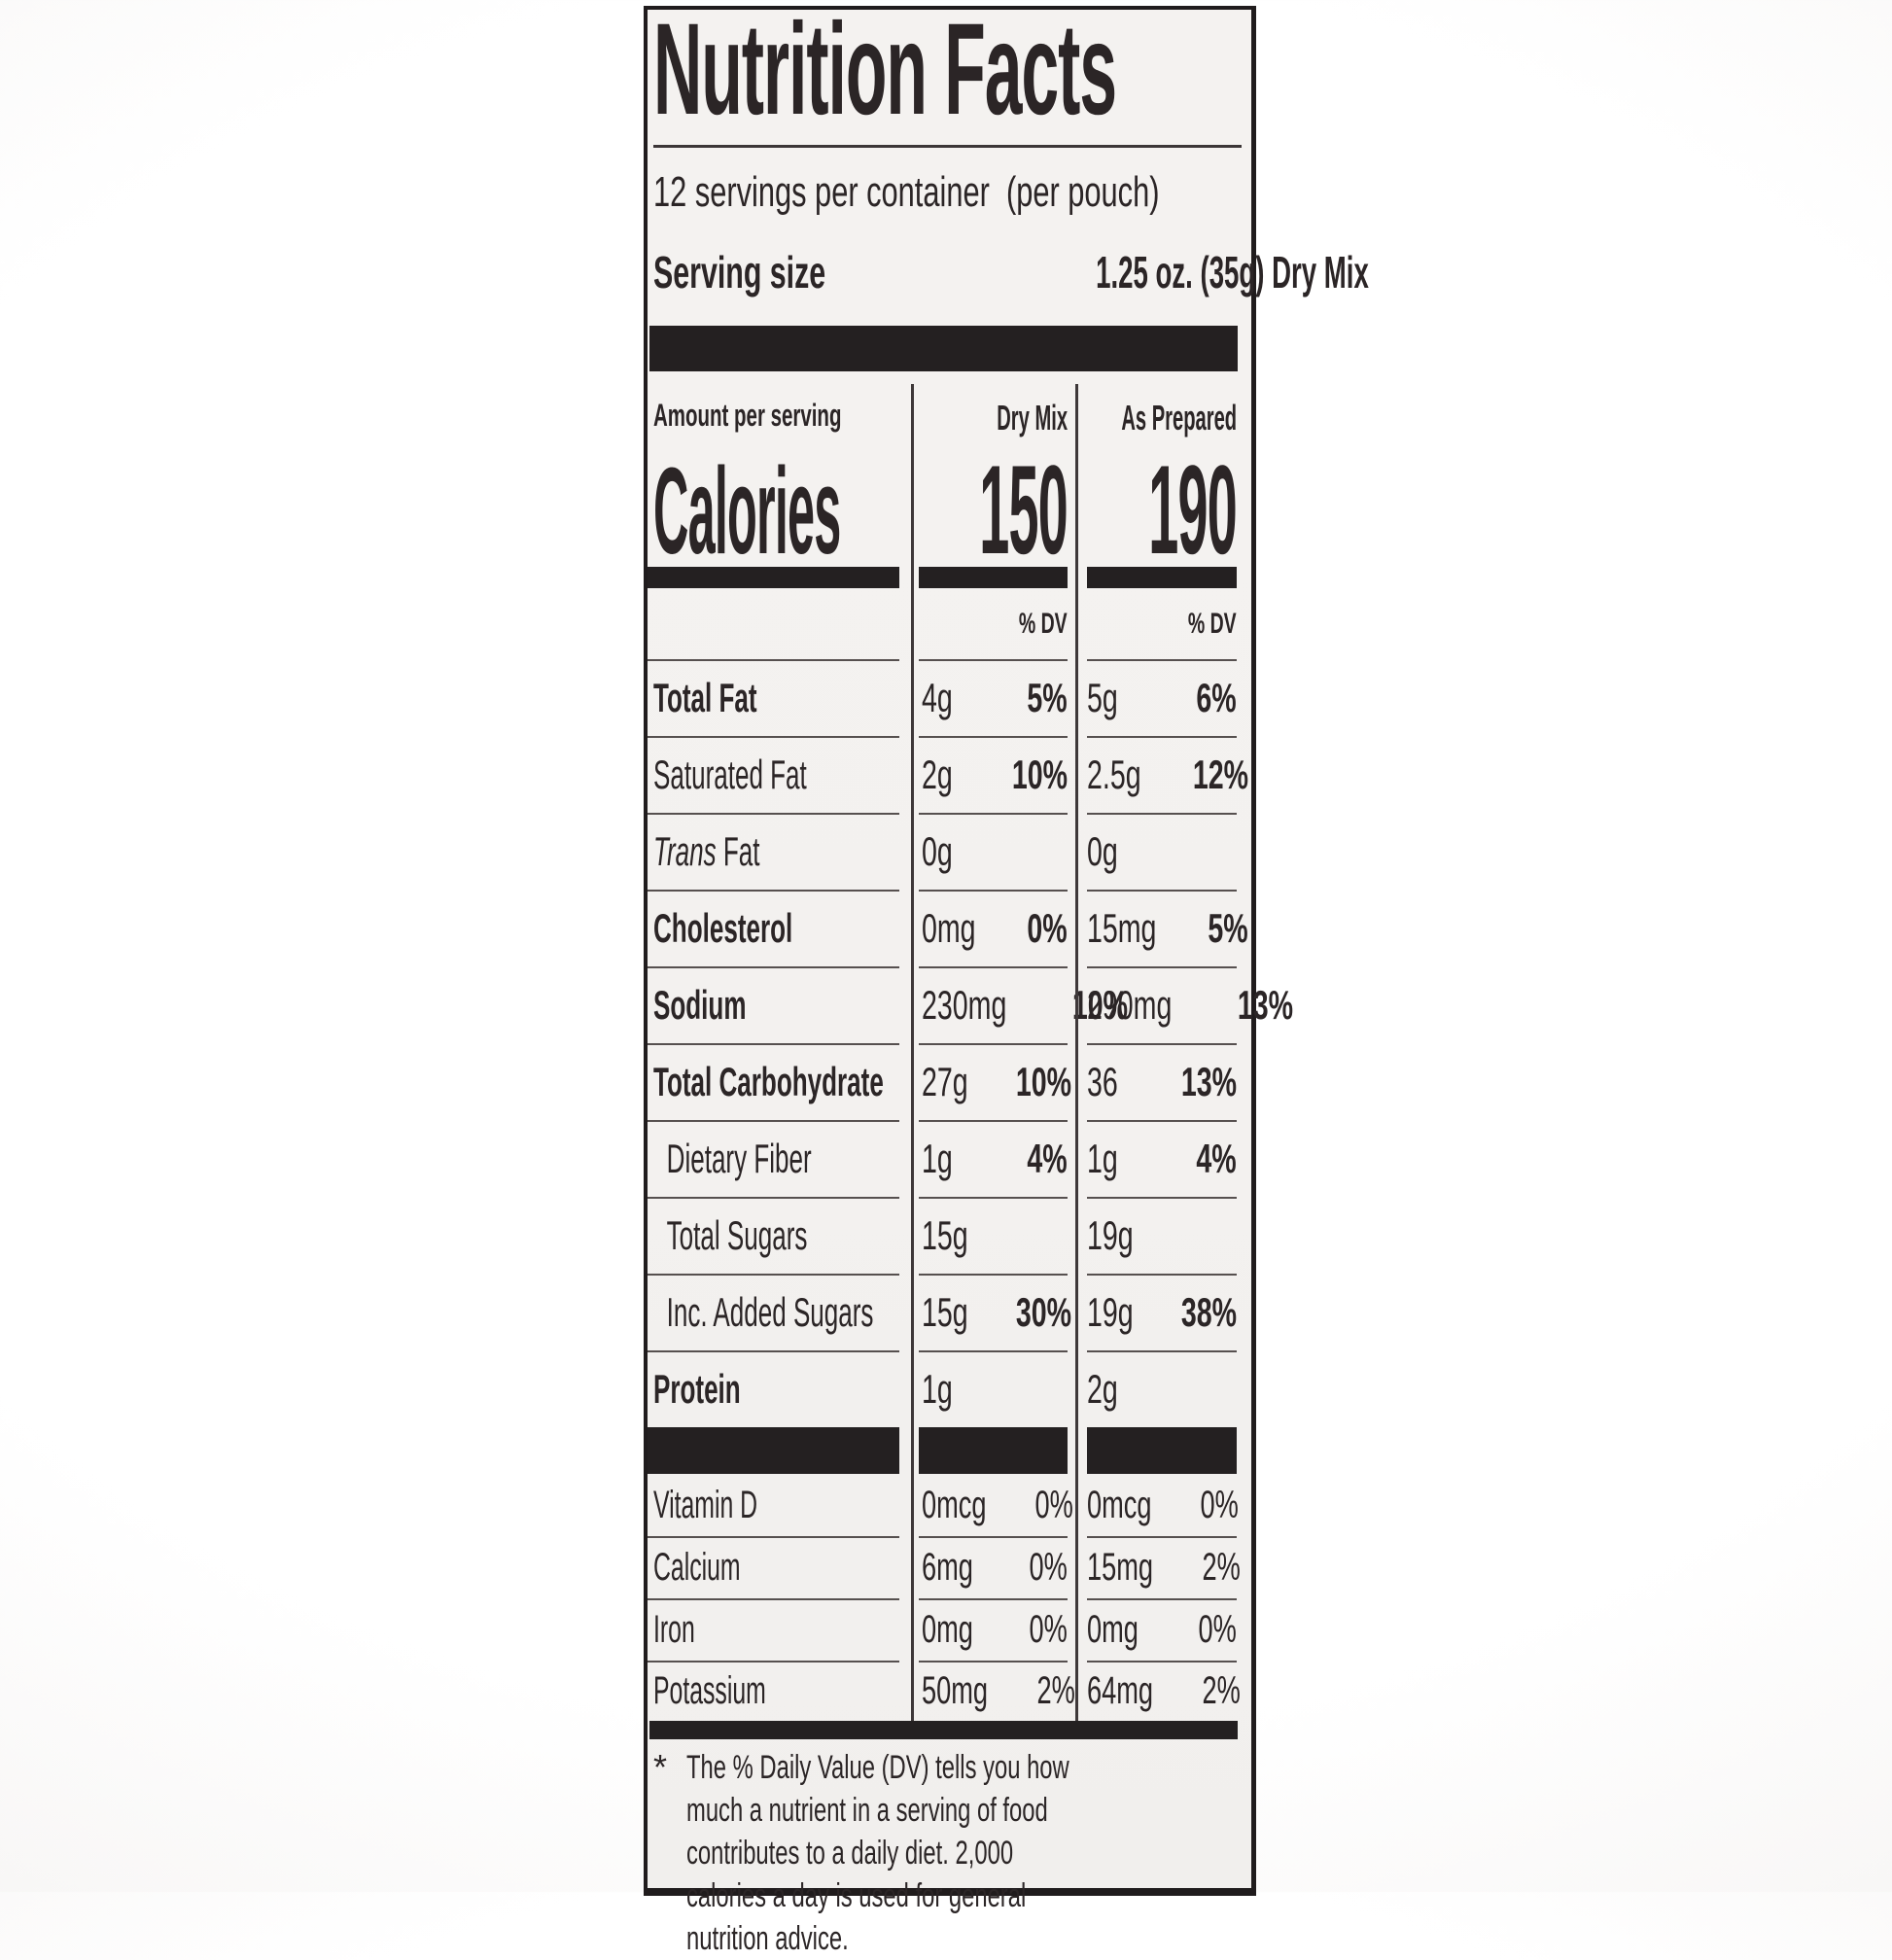 The image size is (1892, 1960). Describe the element at coordinates (739, 1158) in the screenshot. I see `nutrient-name: Dietary Fiber` at that location.